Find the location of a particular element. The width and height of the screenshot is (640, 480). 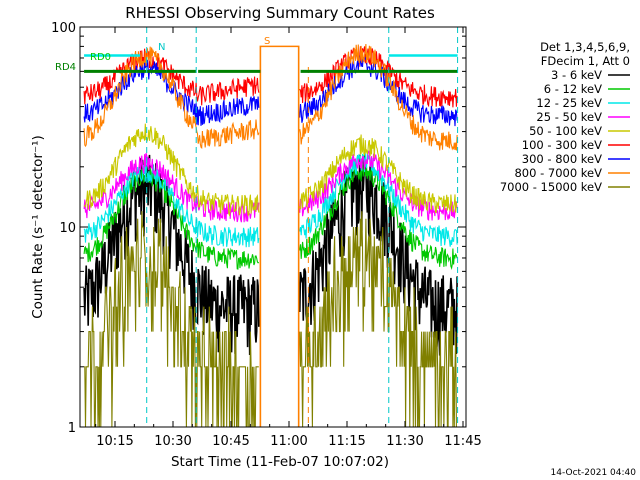

saa-marker is located at coordinates (279, 236).